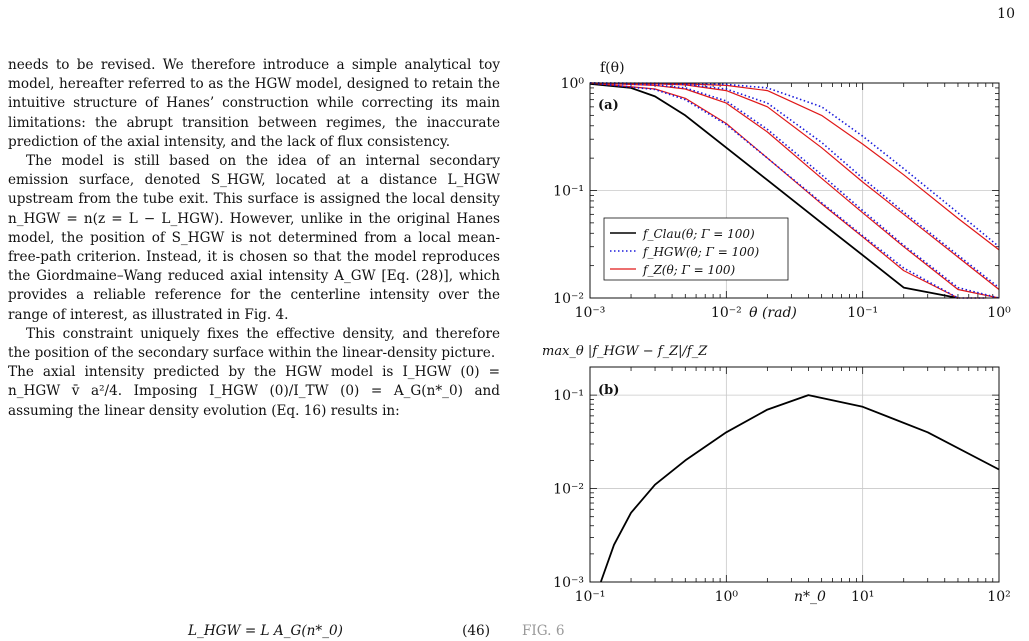 The image size is (1029, 641). What do you see at coordinates (862, 597) in the screenshot?
I see `x-tick-label: 10¹` at bounding box center [862, 597].